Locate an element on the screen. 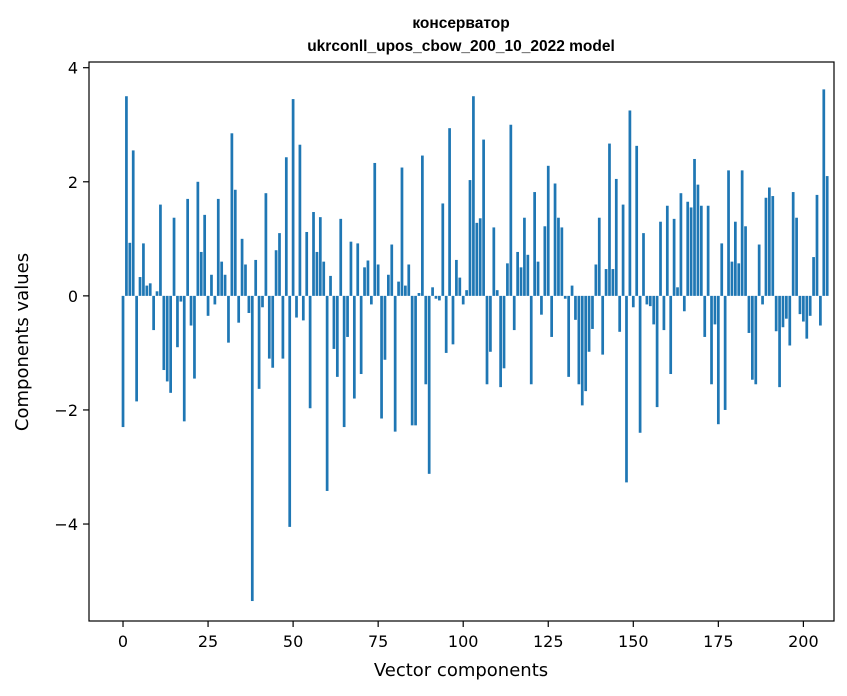  y-tick-label: 2 is located at coordinates (73, 182).